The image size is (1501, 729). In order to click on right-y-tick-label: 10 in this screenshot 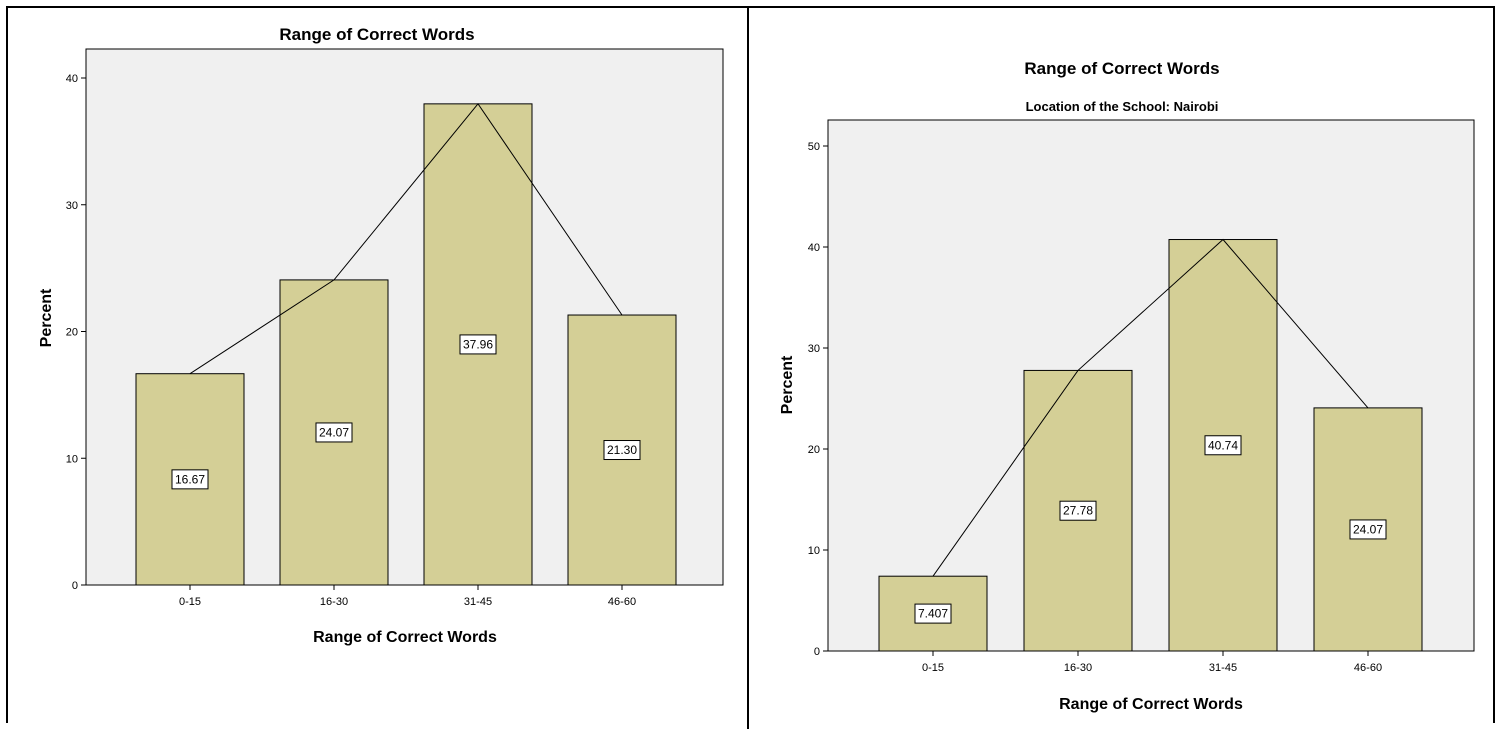, I will do `click(814, 551)`.